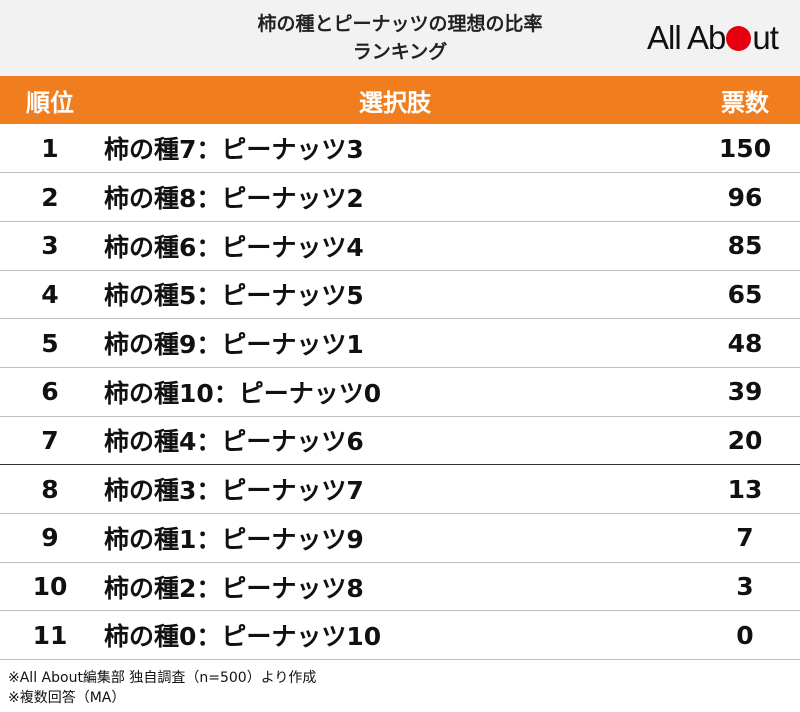 This screenshot has height=712, width=800. What do you see at coordinates (745, 538) in the screenshot?
I see `votes-cell: 7` at bounding box center [745, 538].